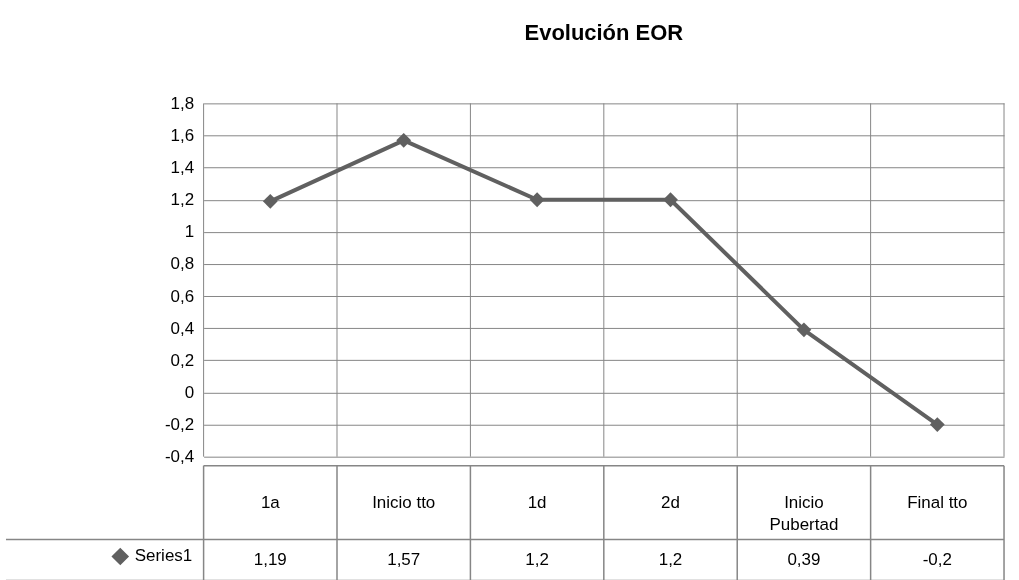 This screenshot has width=1019, height=580. What do you see at coordinates (182, 200) in the screenshot?
I see `y-tick-label: 1,2` at bounding box center [182, 200].